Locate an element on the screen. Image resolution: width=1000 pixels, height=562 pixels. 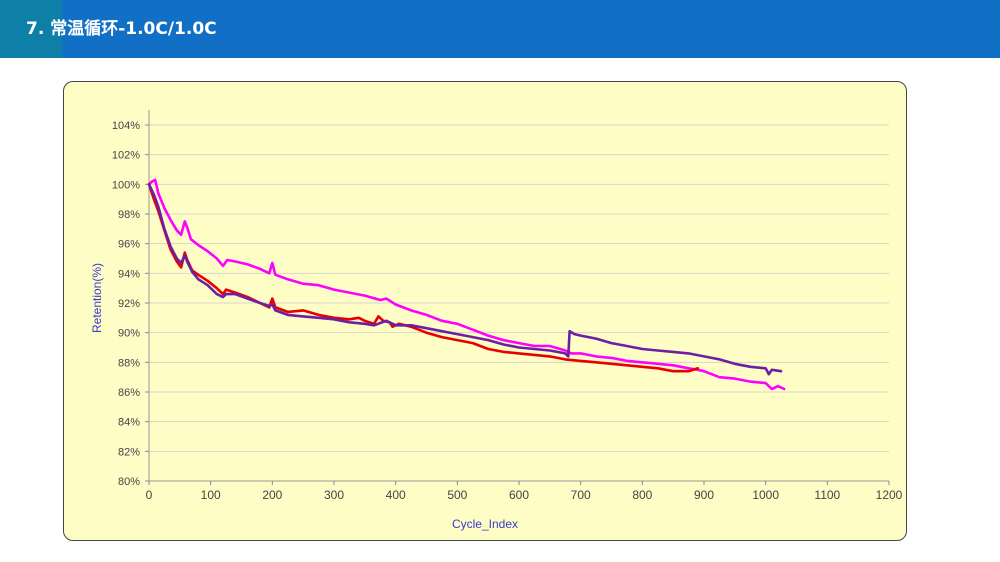
x-tick-label: 1000 is located at coordinates (765, 495).